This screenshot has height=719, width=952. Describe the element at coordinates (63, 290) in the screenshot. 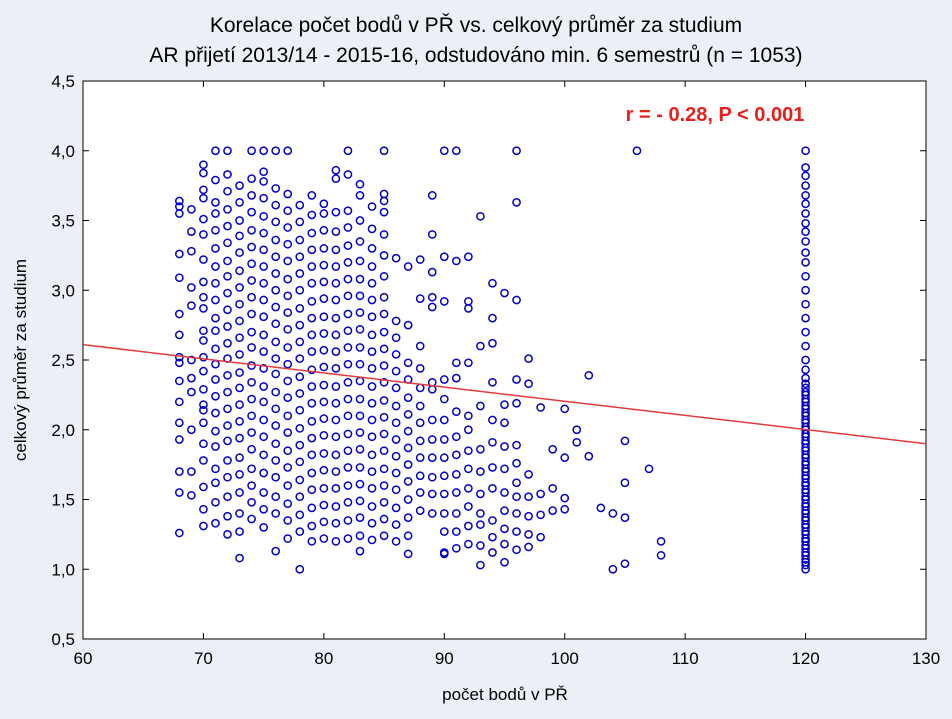

I see `y-tick-label: 3,0` at that location.